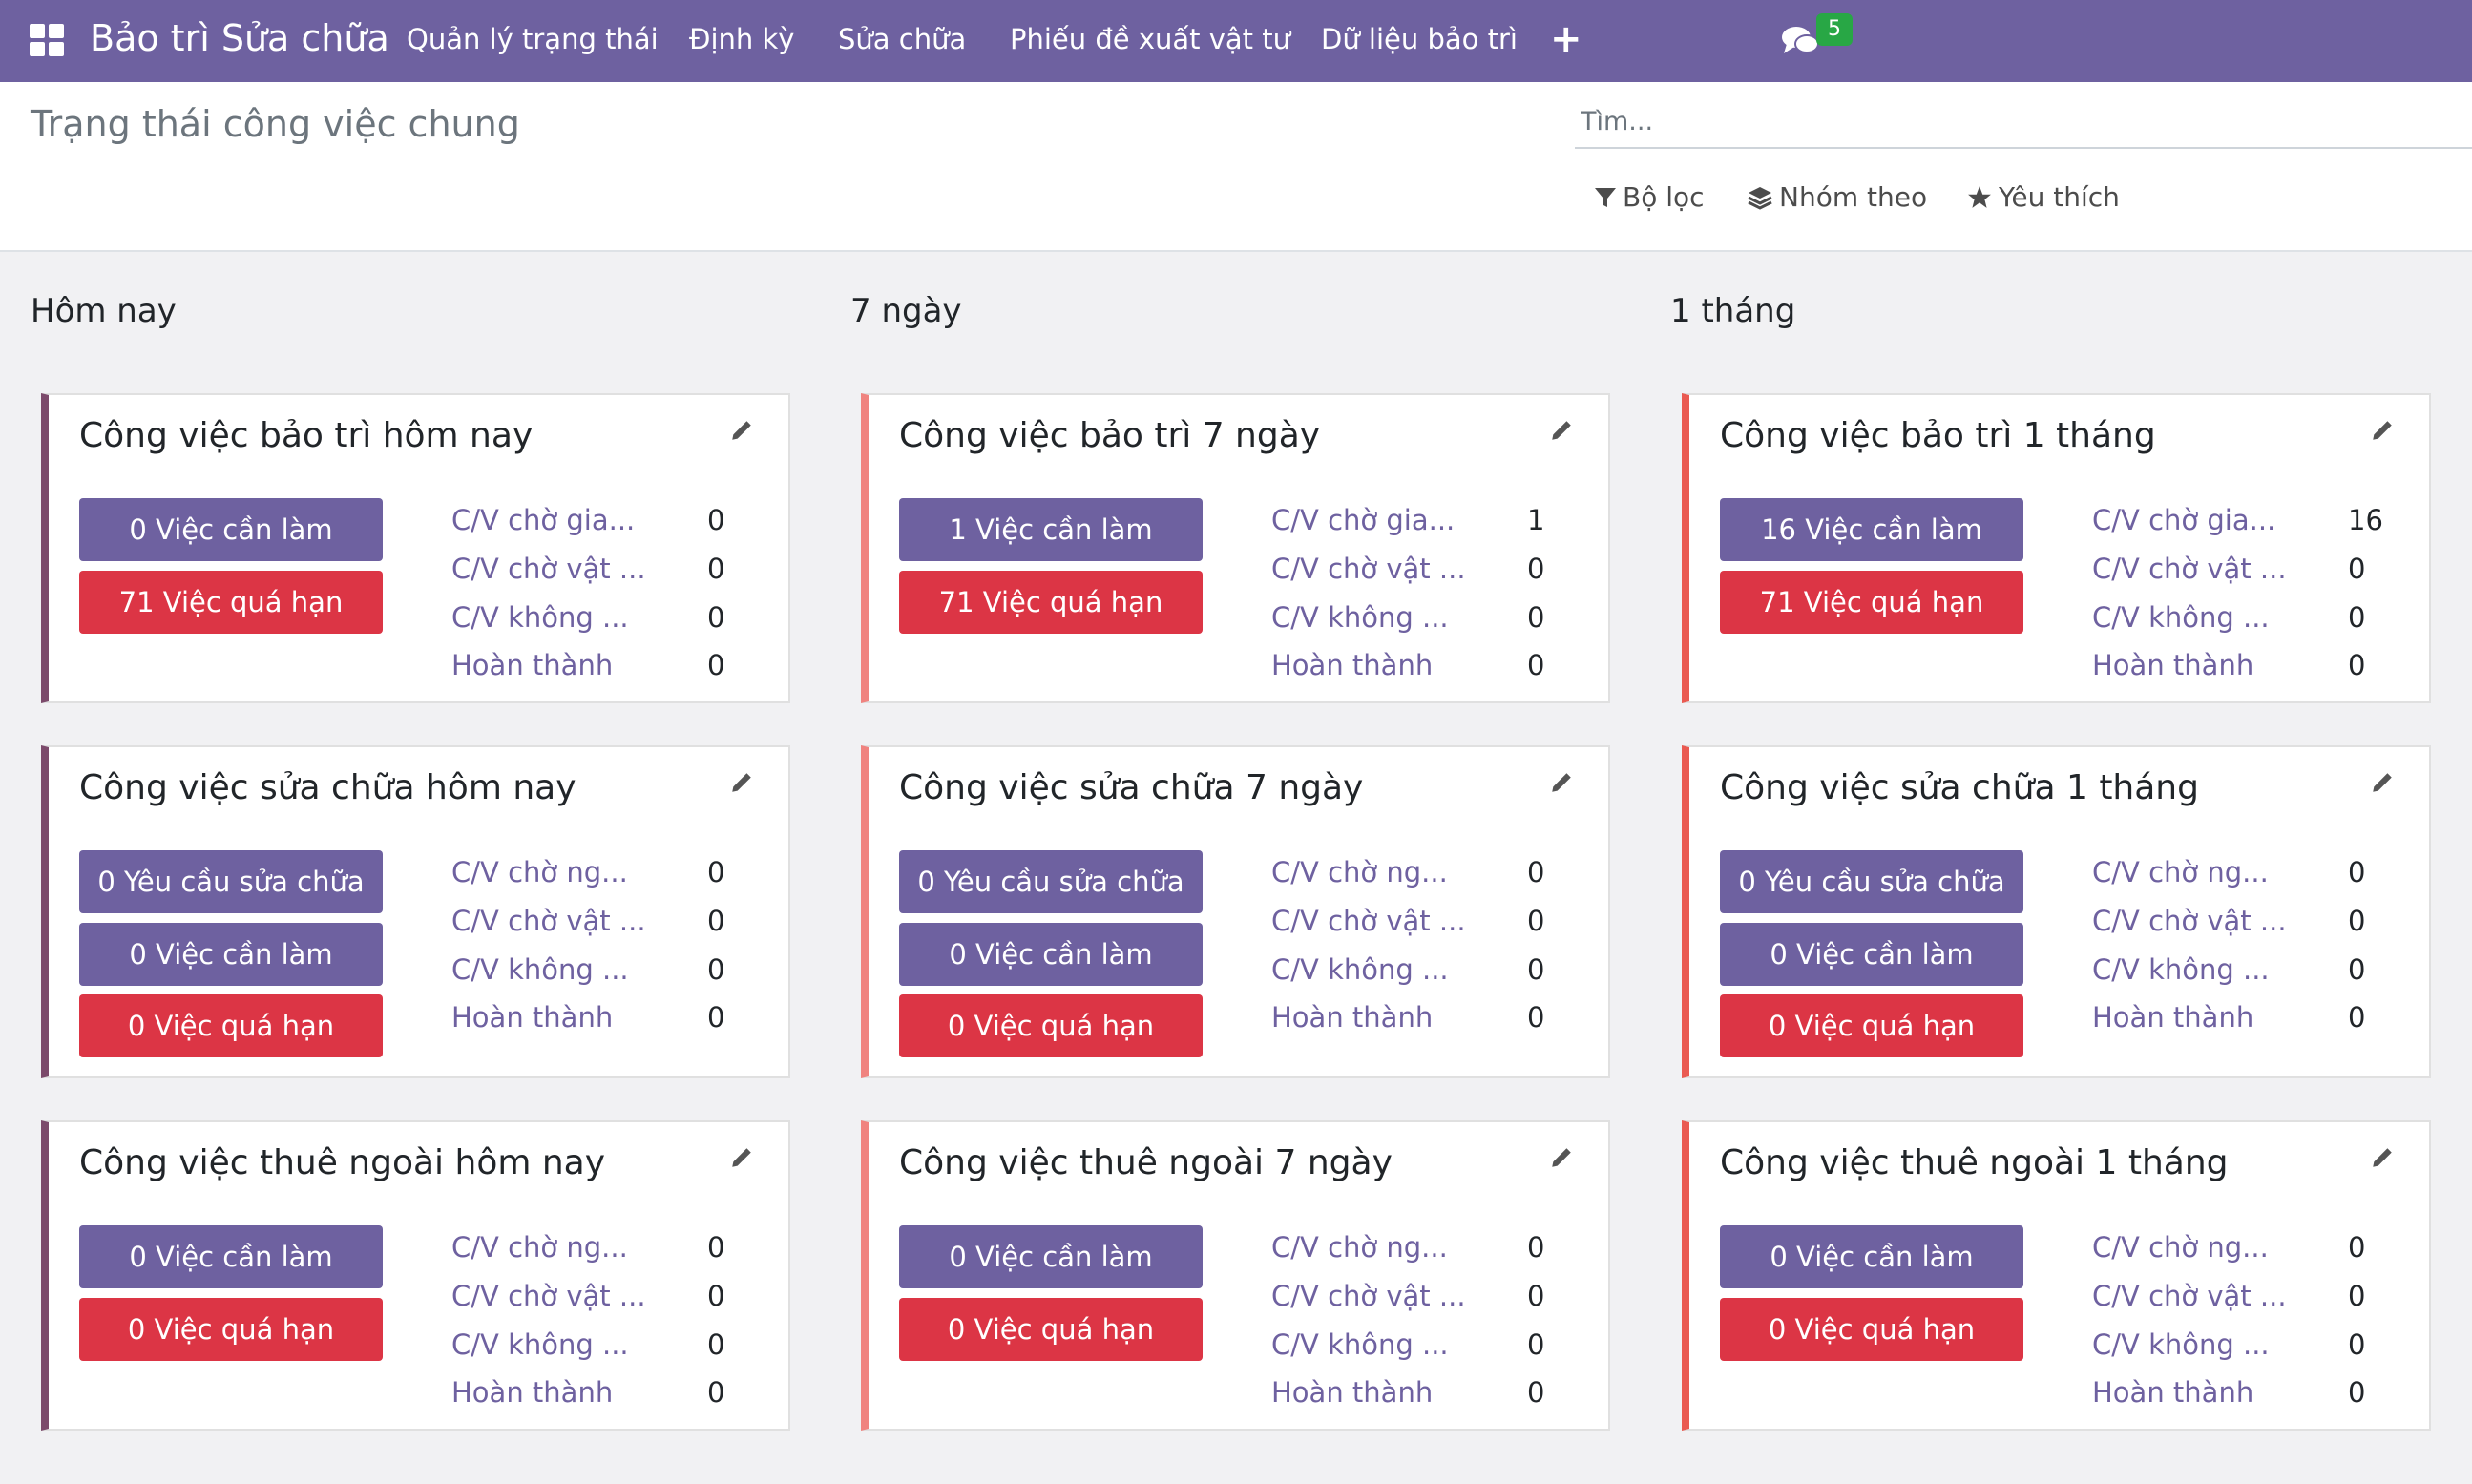 This screenshot has width=2472, height=1484. Describe the element at coordinates (2023, 122) in the screenshot. I see `search-input` at that location.